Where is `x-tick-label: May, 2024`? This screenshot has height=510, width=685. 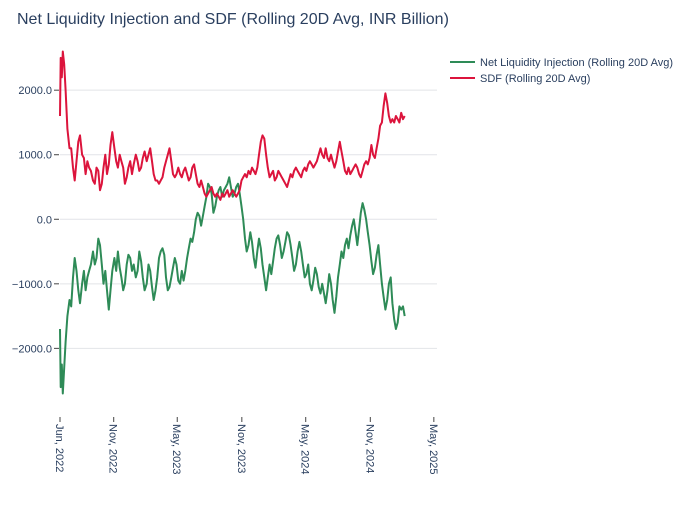
x-tick-label: May, 2024 is located at coordinates (305, 449).